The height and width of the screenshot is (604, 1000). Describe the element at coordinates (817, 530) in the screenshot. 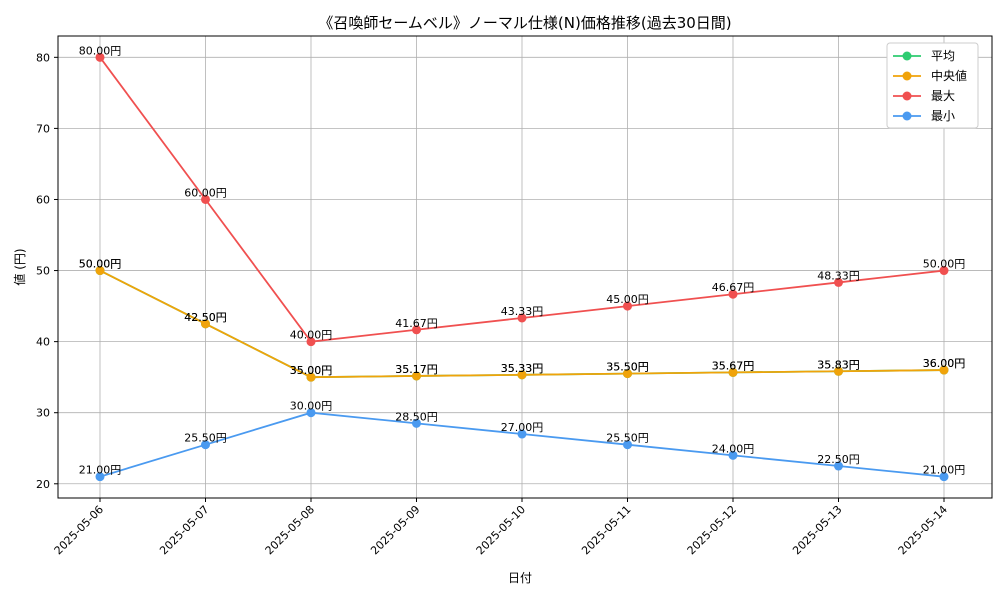

I see `x-tick-label: 2025-05-13` at that location.